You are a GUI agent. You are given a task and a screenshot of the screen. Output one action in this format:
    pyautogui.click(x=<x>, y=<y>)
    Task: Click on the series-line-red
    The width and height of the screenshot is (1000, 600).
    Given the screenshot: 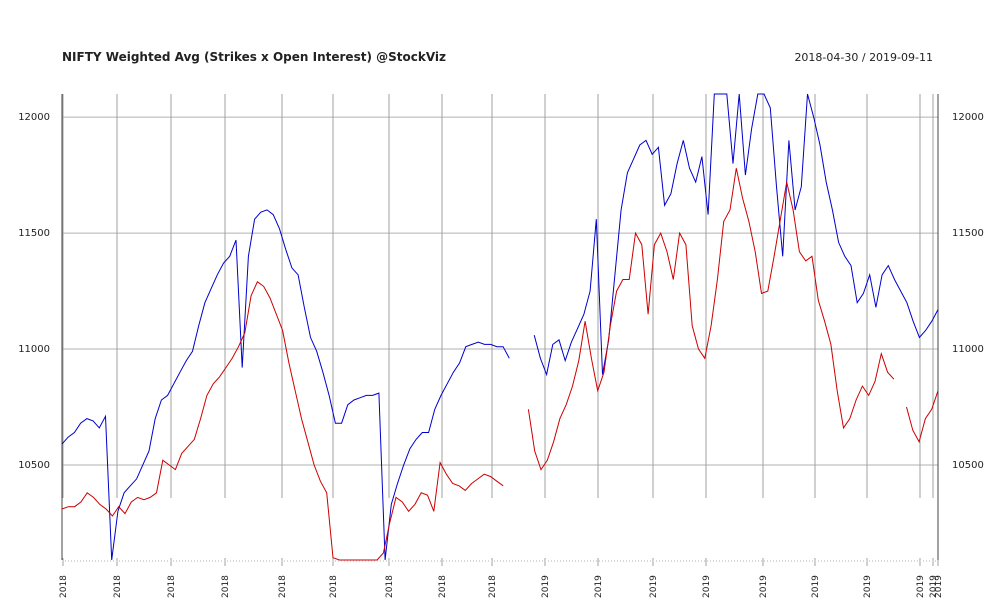 What is the action you would take?
    pyautogui.click(x=922, y=417)
    